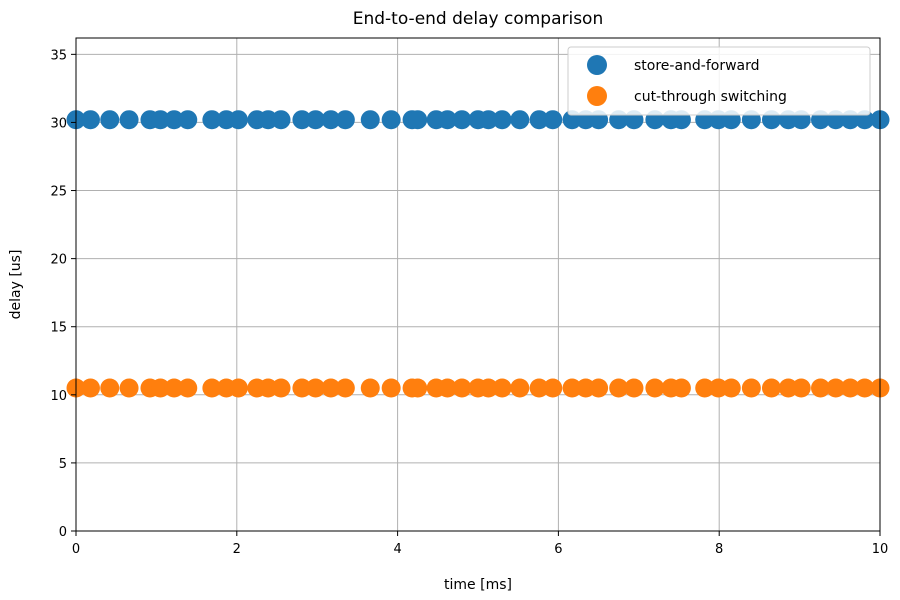  I want to click on y-tick-label: 30, so click(58, 123).